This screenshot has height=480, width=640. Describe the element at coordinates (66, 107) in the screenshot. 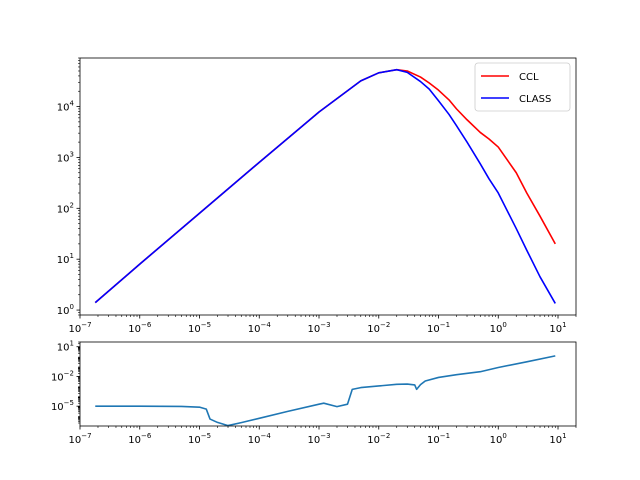

I see `main-y-tick-label: 10⁴` at that location.